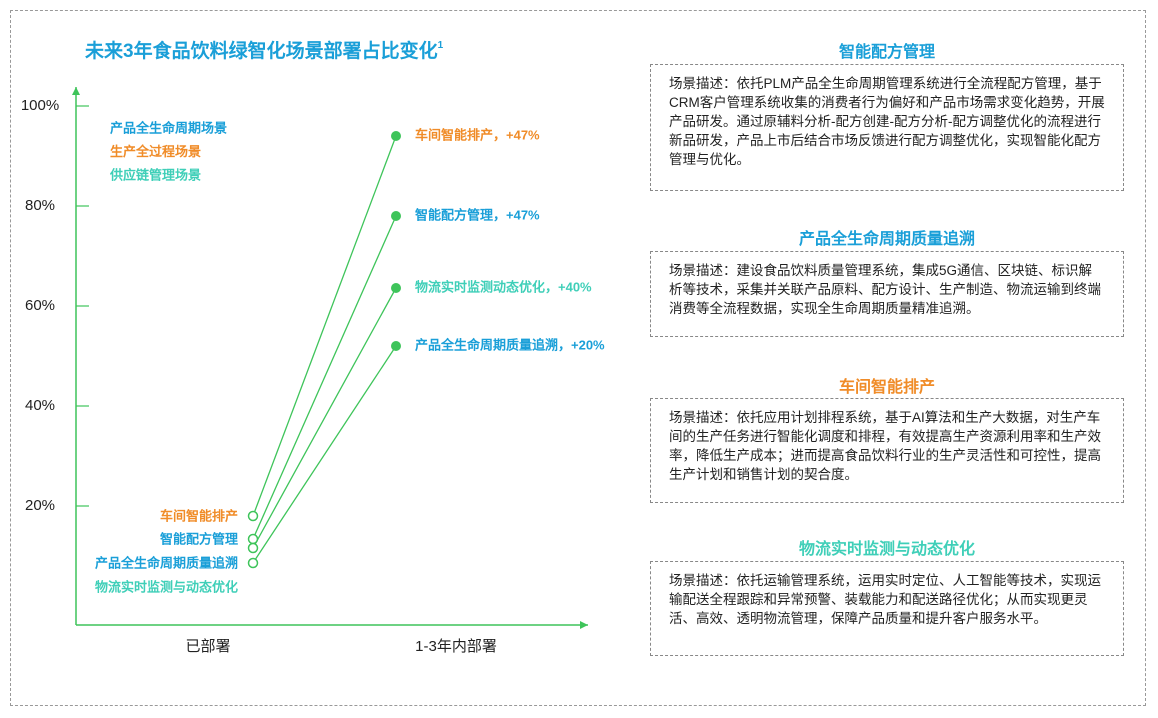 The width and height of the screenshot is (1158, 718). What do you see at coordinates (207, 646) in the screenshot?
I see `x-tick-label: 已部署` at bounding box center [207, 646].